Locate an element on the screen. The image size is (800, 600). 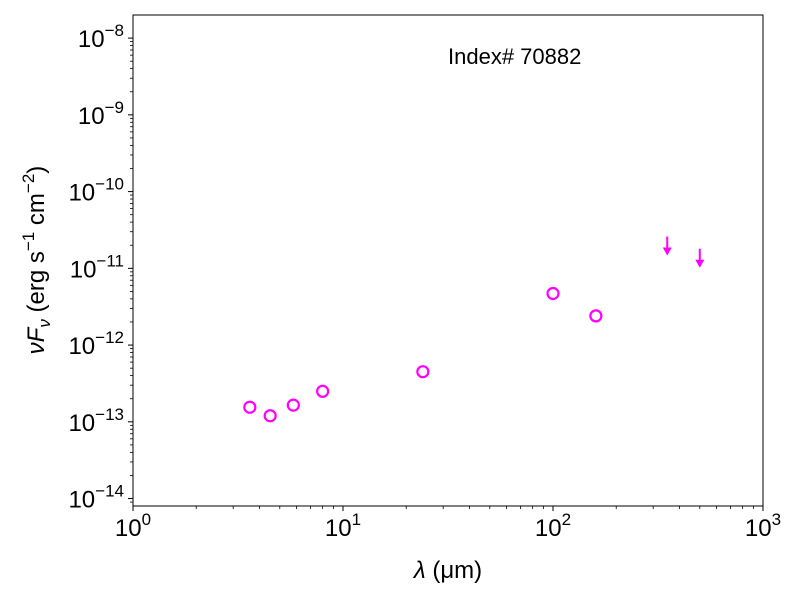
y-axis-label-unit-open: (erg s is located at coordinates (36, 285).